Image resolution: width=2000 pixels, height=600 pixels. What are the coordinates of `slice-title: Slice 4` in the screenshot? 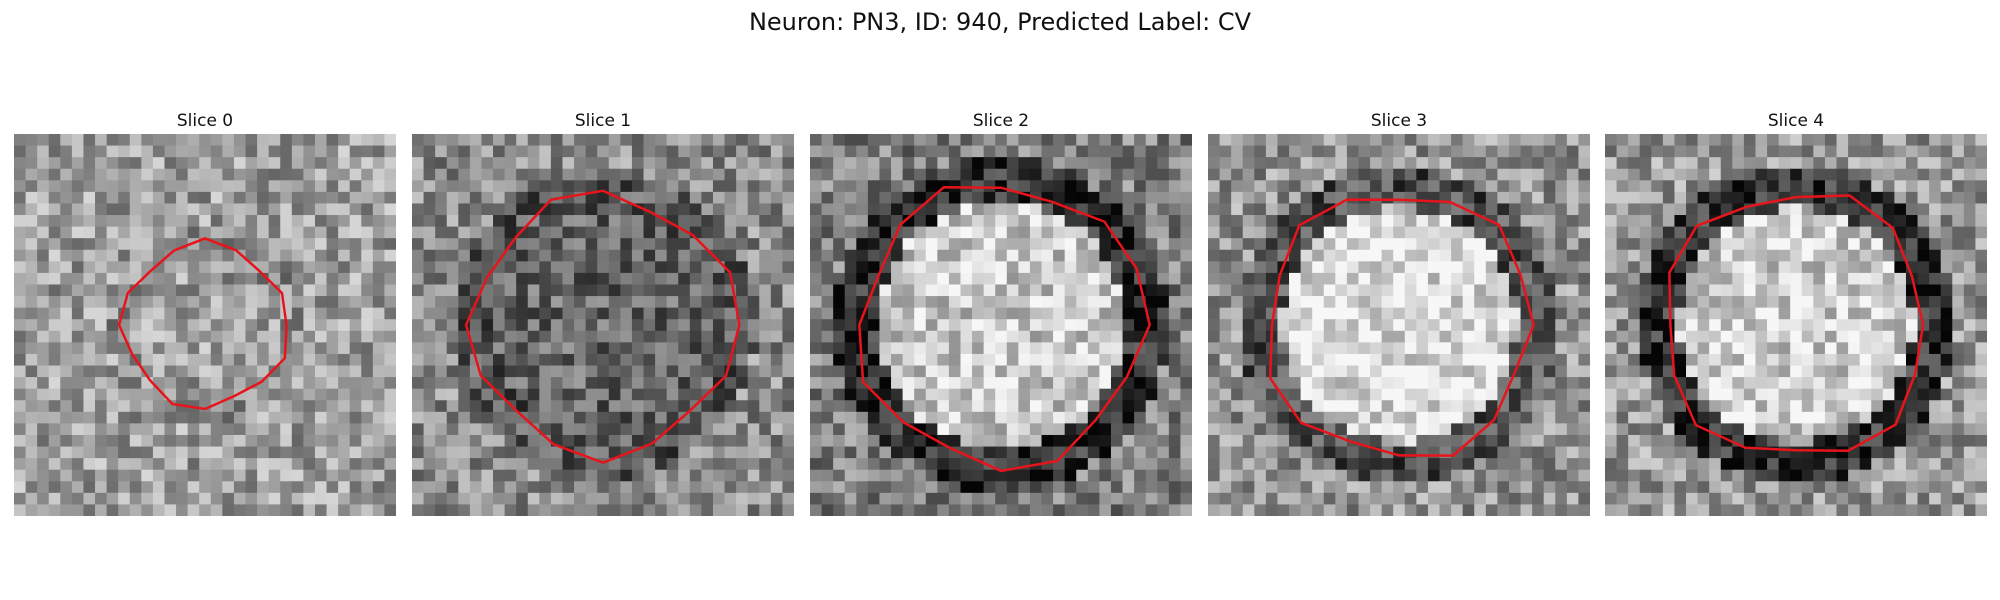 It's located at (1796, 121).